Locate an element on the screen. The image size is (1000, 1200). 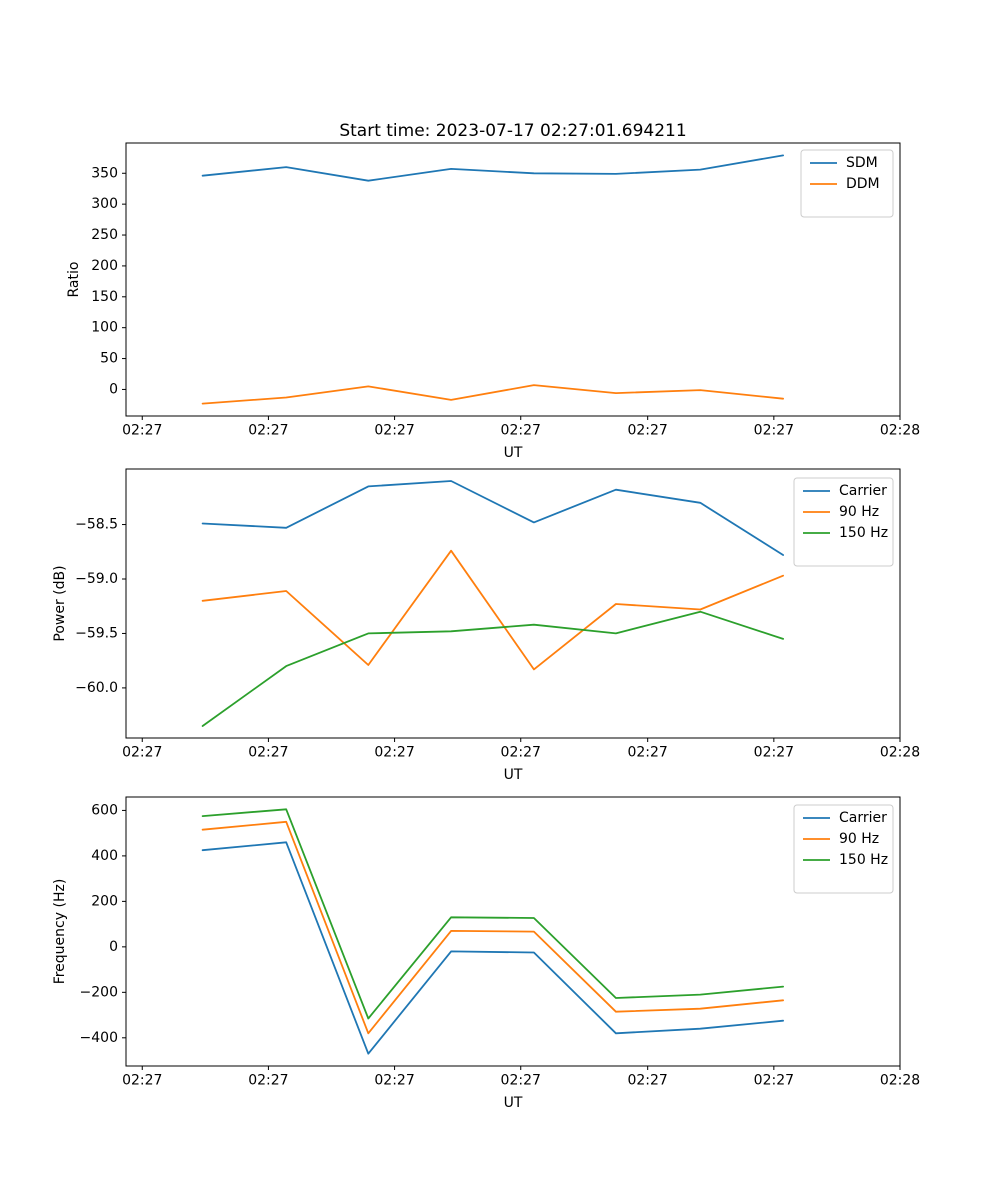
y-axis-tick-label: −58.5 is located at coordinates (96, 525).